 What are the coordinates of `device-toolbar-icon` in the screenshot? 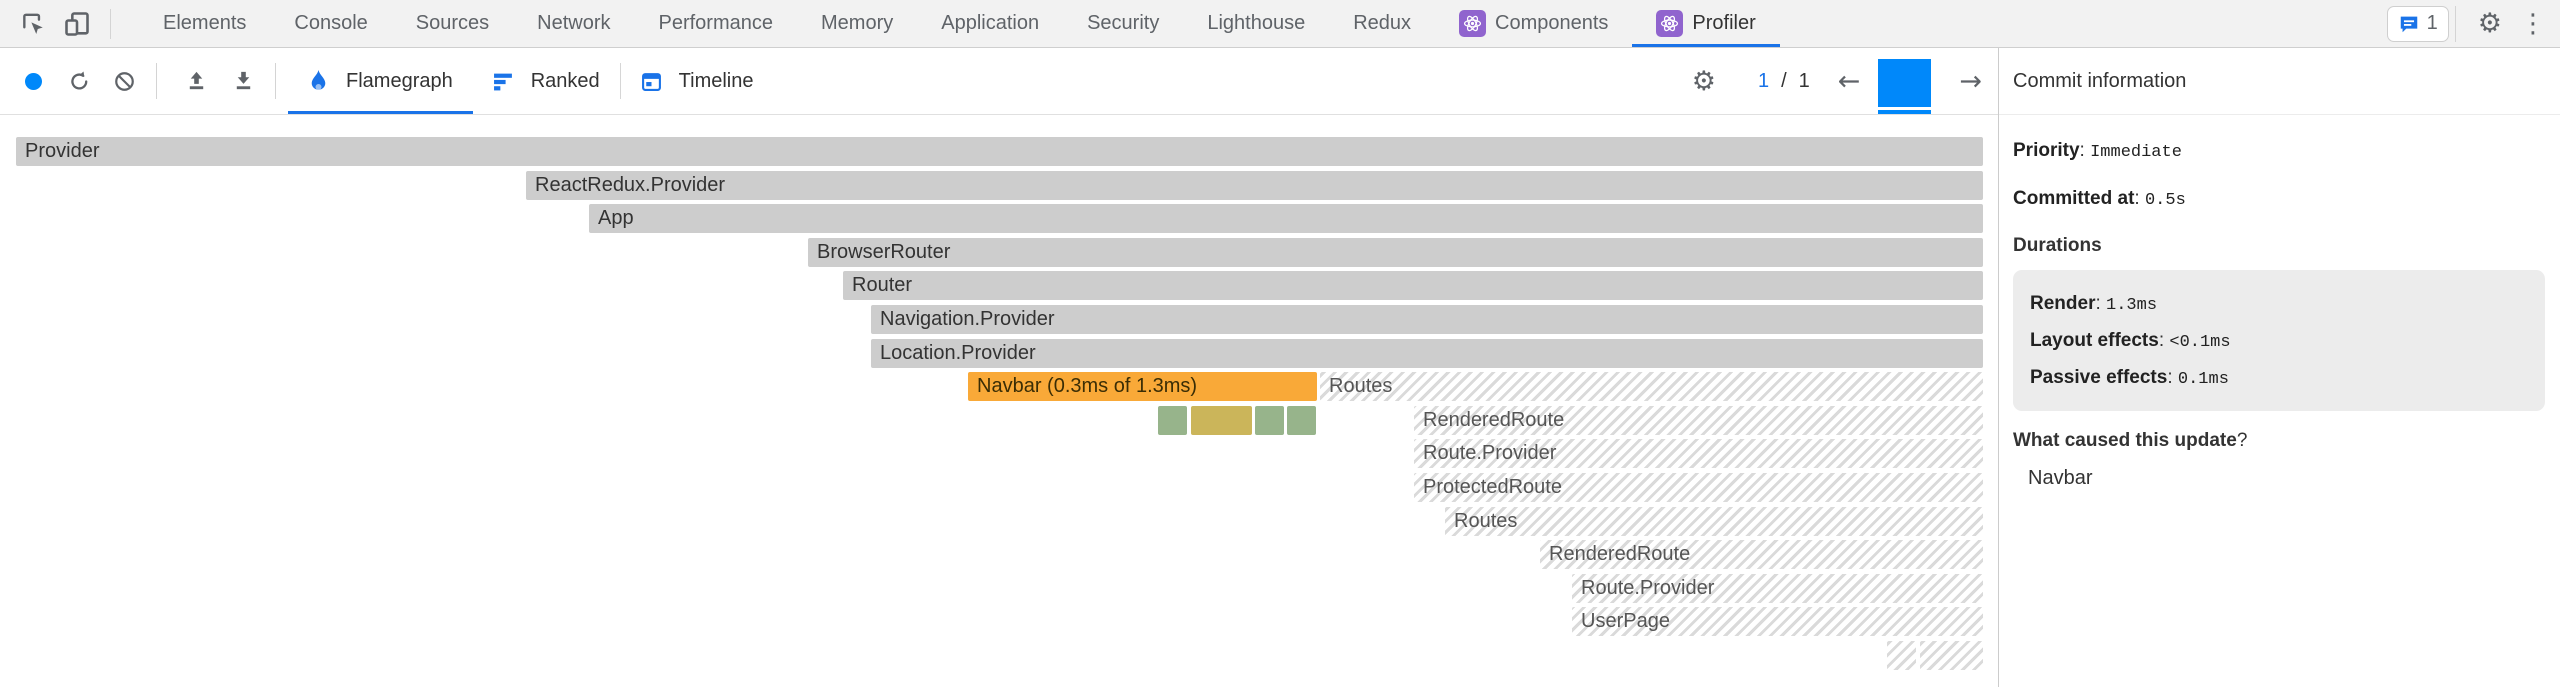 It's located at (77, 24).